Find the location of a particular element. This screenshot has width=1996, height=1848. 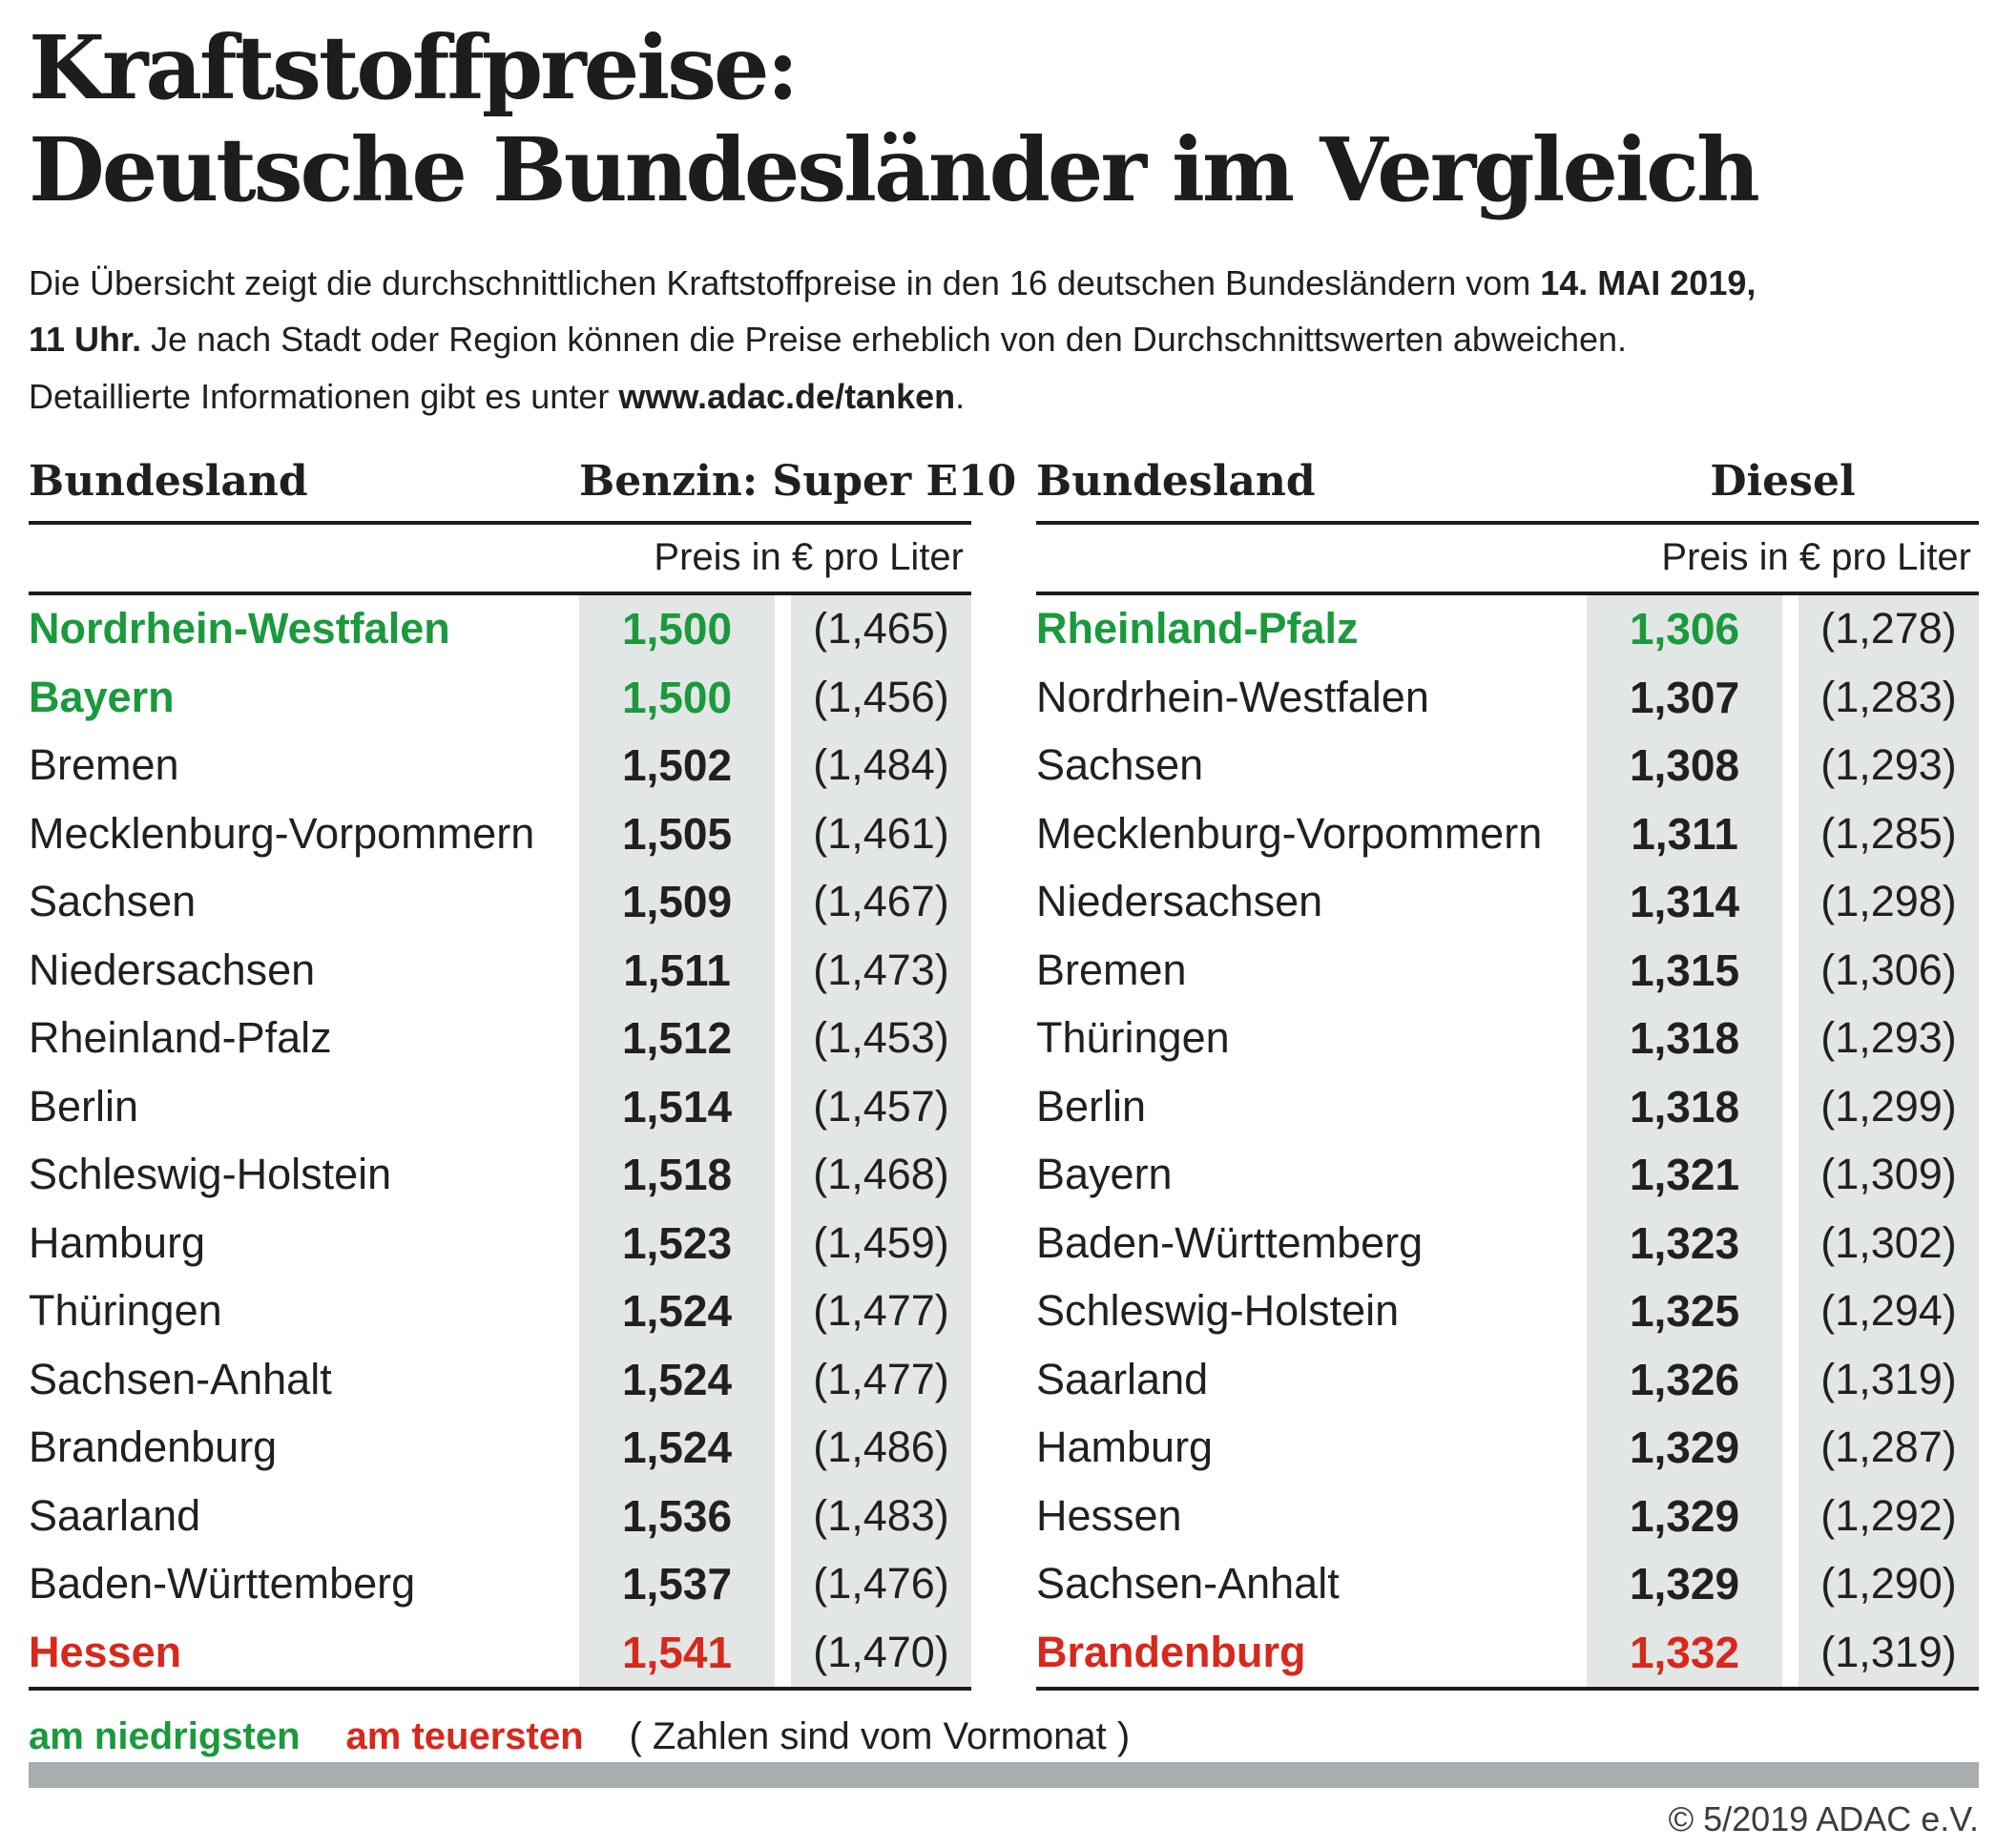

table-row: Hessen 1,329 (1,292) is located at coordinates (1507, 1516).